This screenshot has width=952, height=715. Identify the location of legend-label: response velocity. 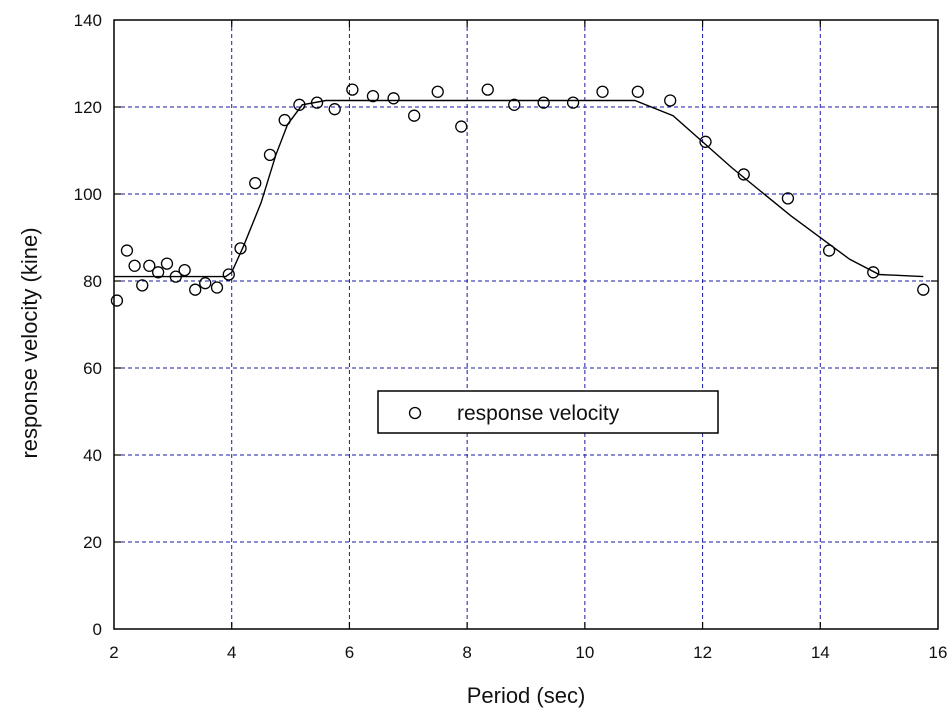
(538, 413).